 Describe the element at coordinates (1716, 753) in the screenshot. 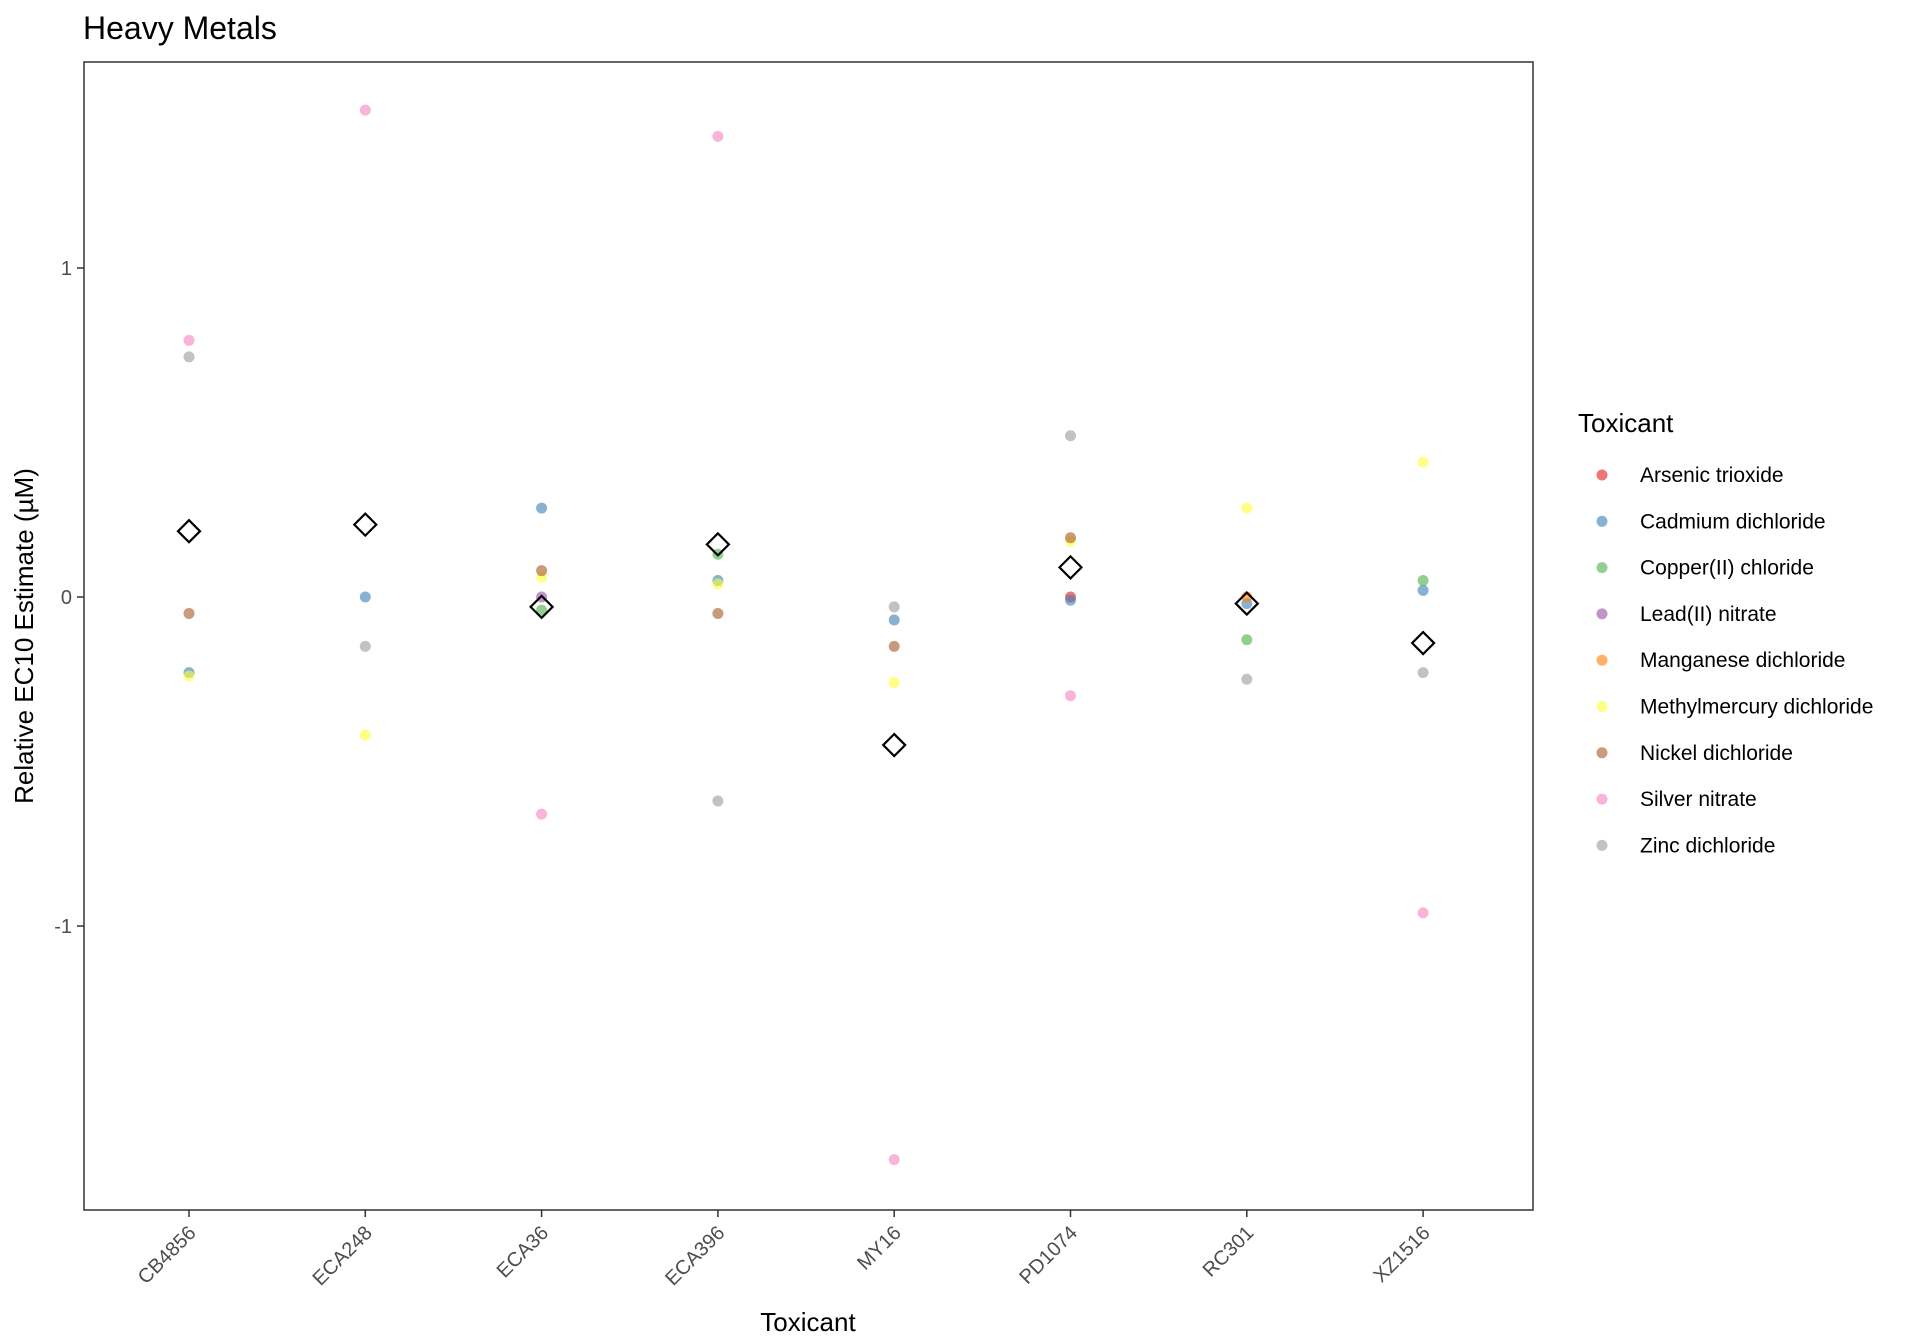

I see `legend-label: Nickel dichloride` at that location.